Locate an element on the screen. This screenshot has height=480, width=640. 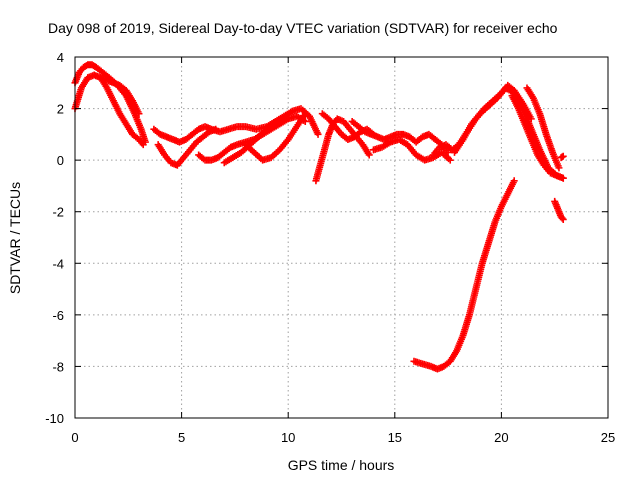
x-tick-label: 0 is located at coordinates (74, 437).